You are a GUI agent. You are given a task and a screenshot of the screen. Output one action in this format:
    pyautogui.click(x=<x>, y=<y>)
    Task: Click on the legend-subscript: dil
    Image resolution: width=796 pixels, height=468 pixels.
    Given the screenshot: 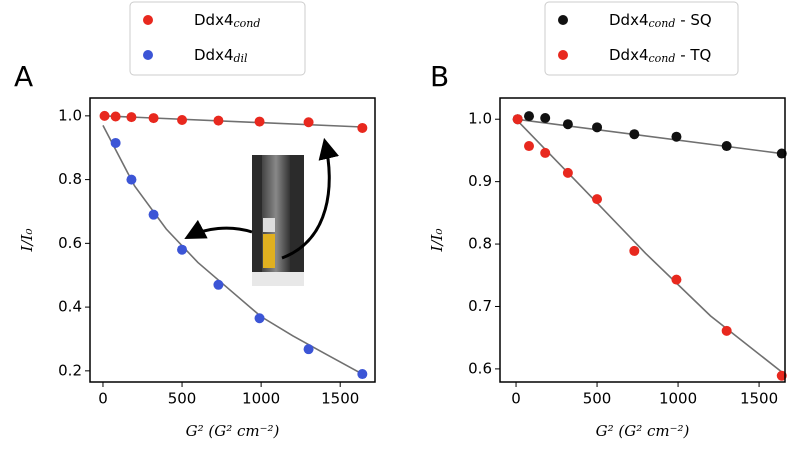 What is the action you would take?
    pyautogui.click(x=241, y=58)
    